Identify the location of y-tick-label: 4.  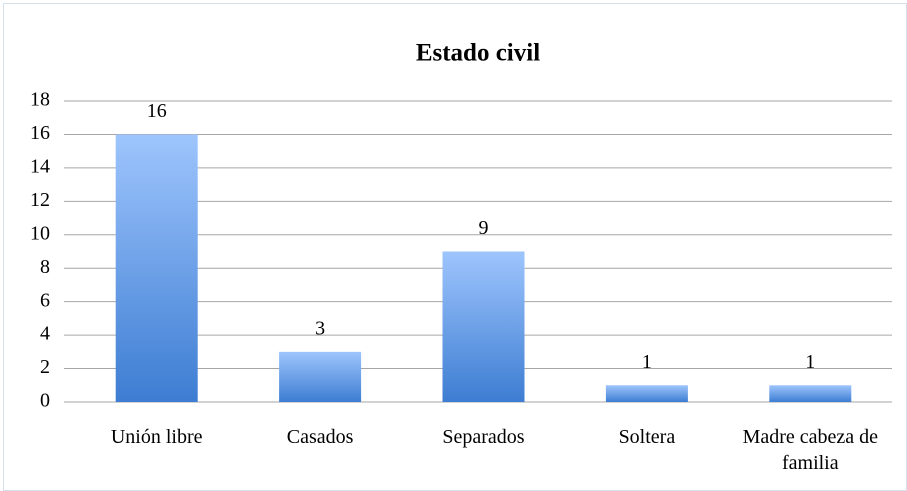
(45, 334).